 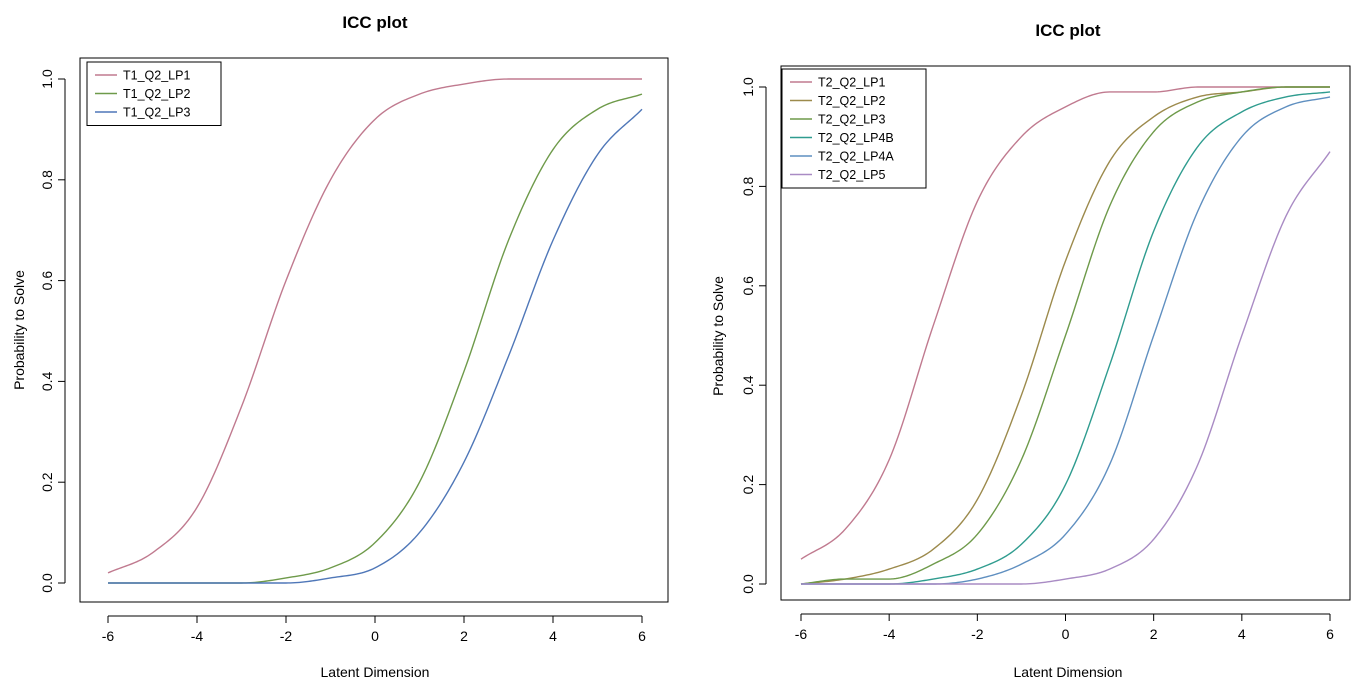 I want to click on legend-label: T2_Q2_LP1, so click(x=851, y=83).